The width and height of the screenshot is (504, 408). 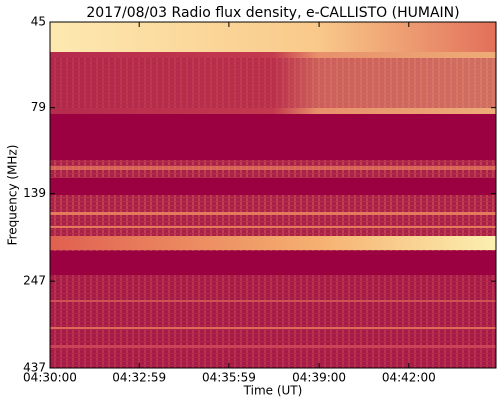 I want to click on y-axis-label: Frequency (MHz), so click(x=13, y=195).